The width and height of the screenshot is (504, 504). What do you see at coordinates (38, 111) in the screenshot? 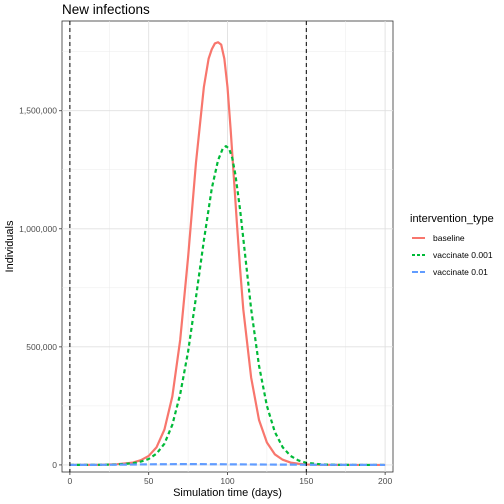
I see `y-tick-label: 1,500,000` at bounding box center [38, 111].